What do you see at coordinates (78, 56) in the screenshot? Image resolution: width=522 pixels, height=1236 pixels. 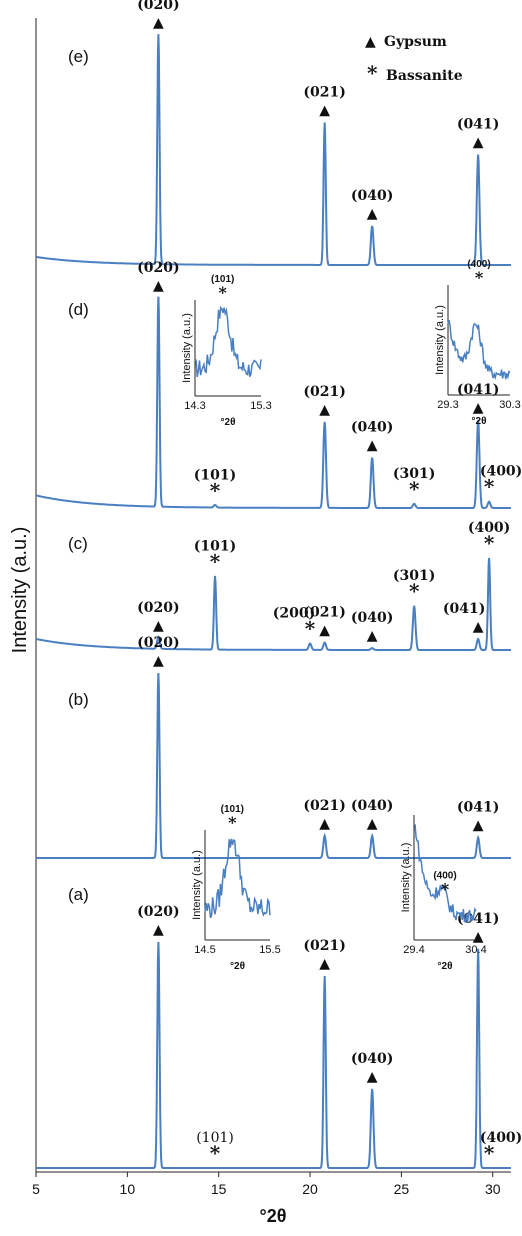 I see `panel-label: (e)` at bounding box center [78, 56].